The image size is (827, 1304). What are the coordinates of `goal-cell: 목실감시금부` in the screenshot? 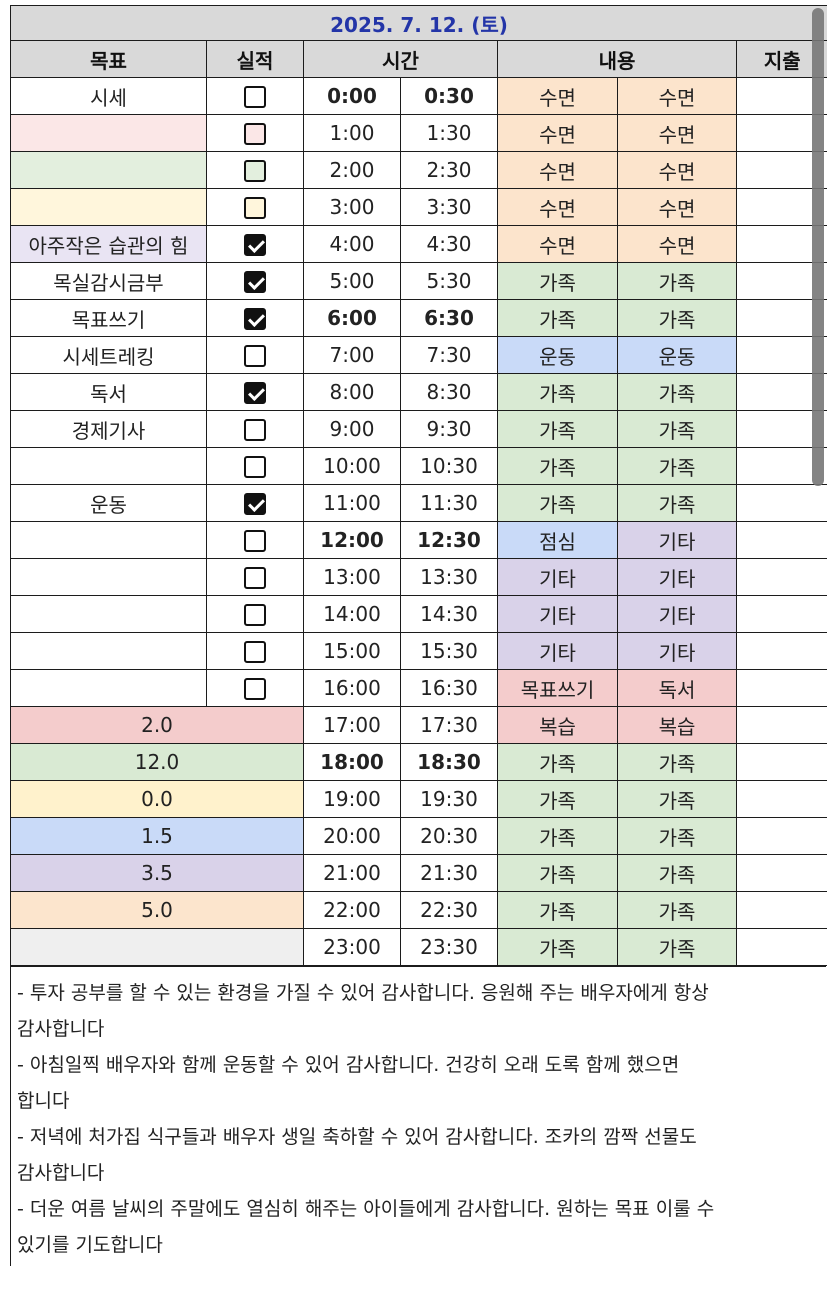 It's located at (108, 281).